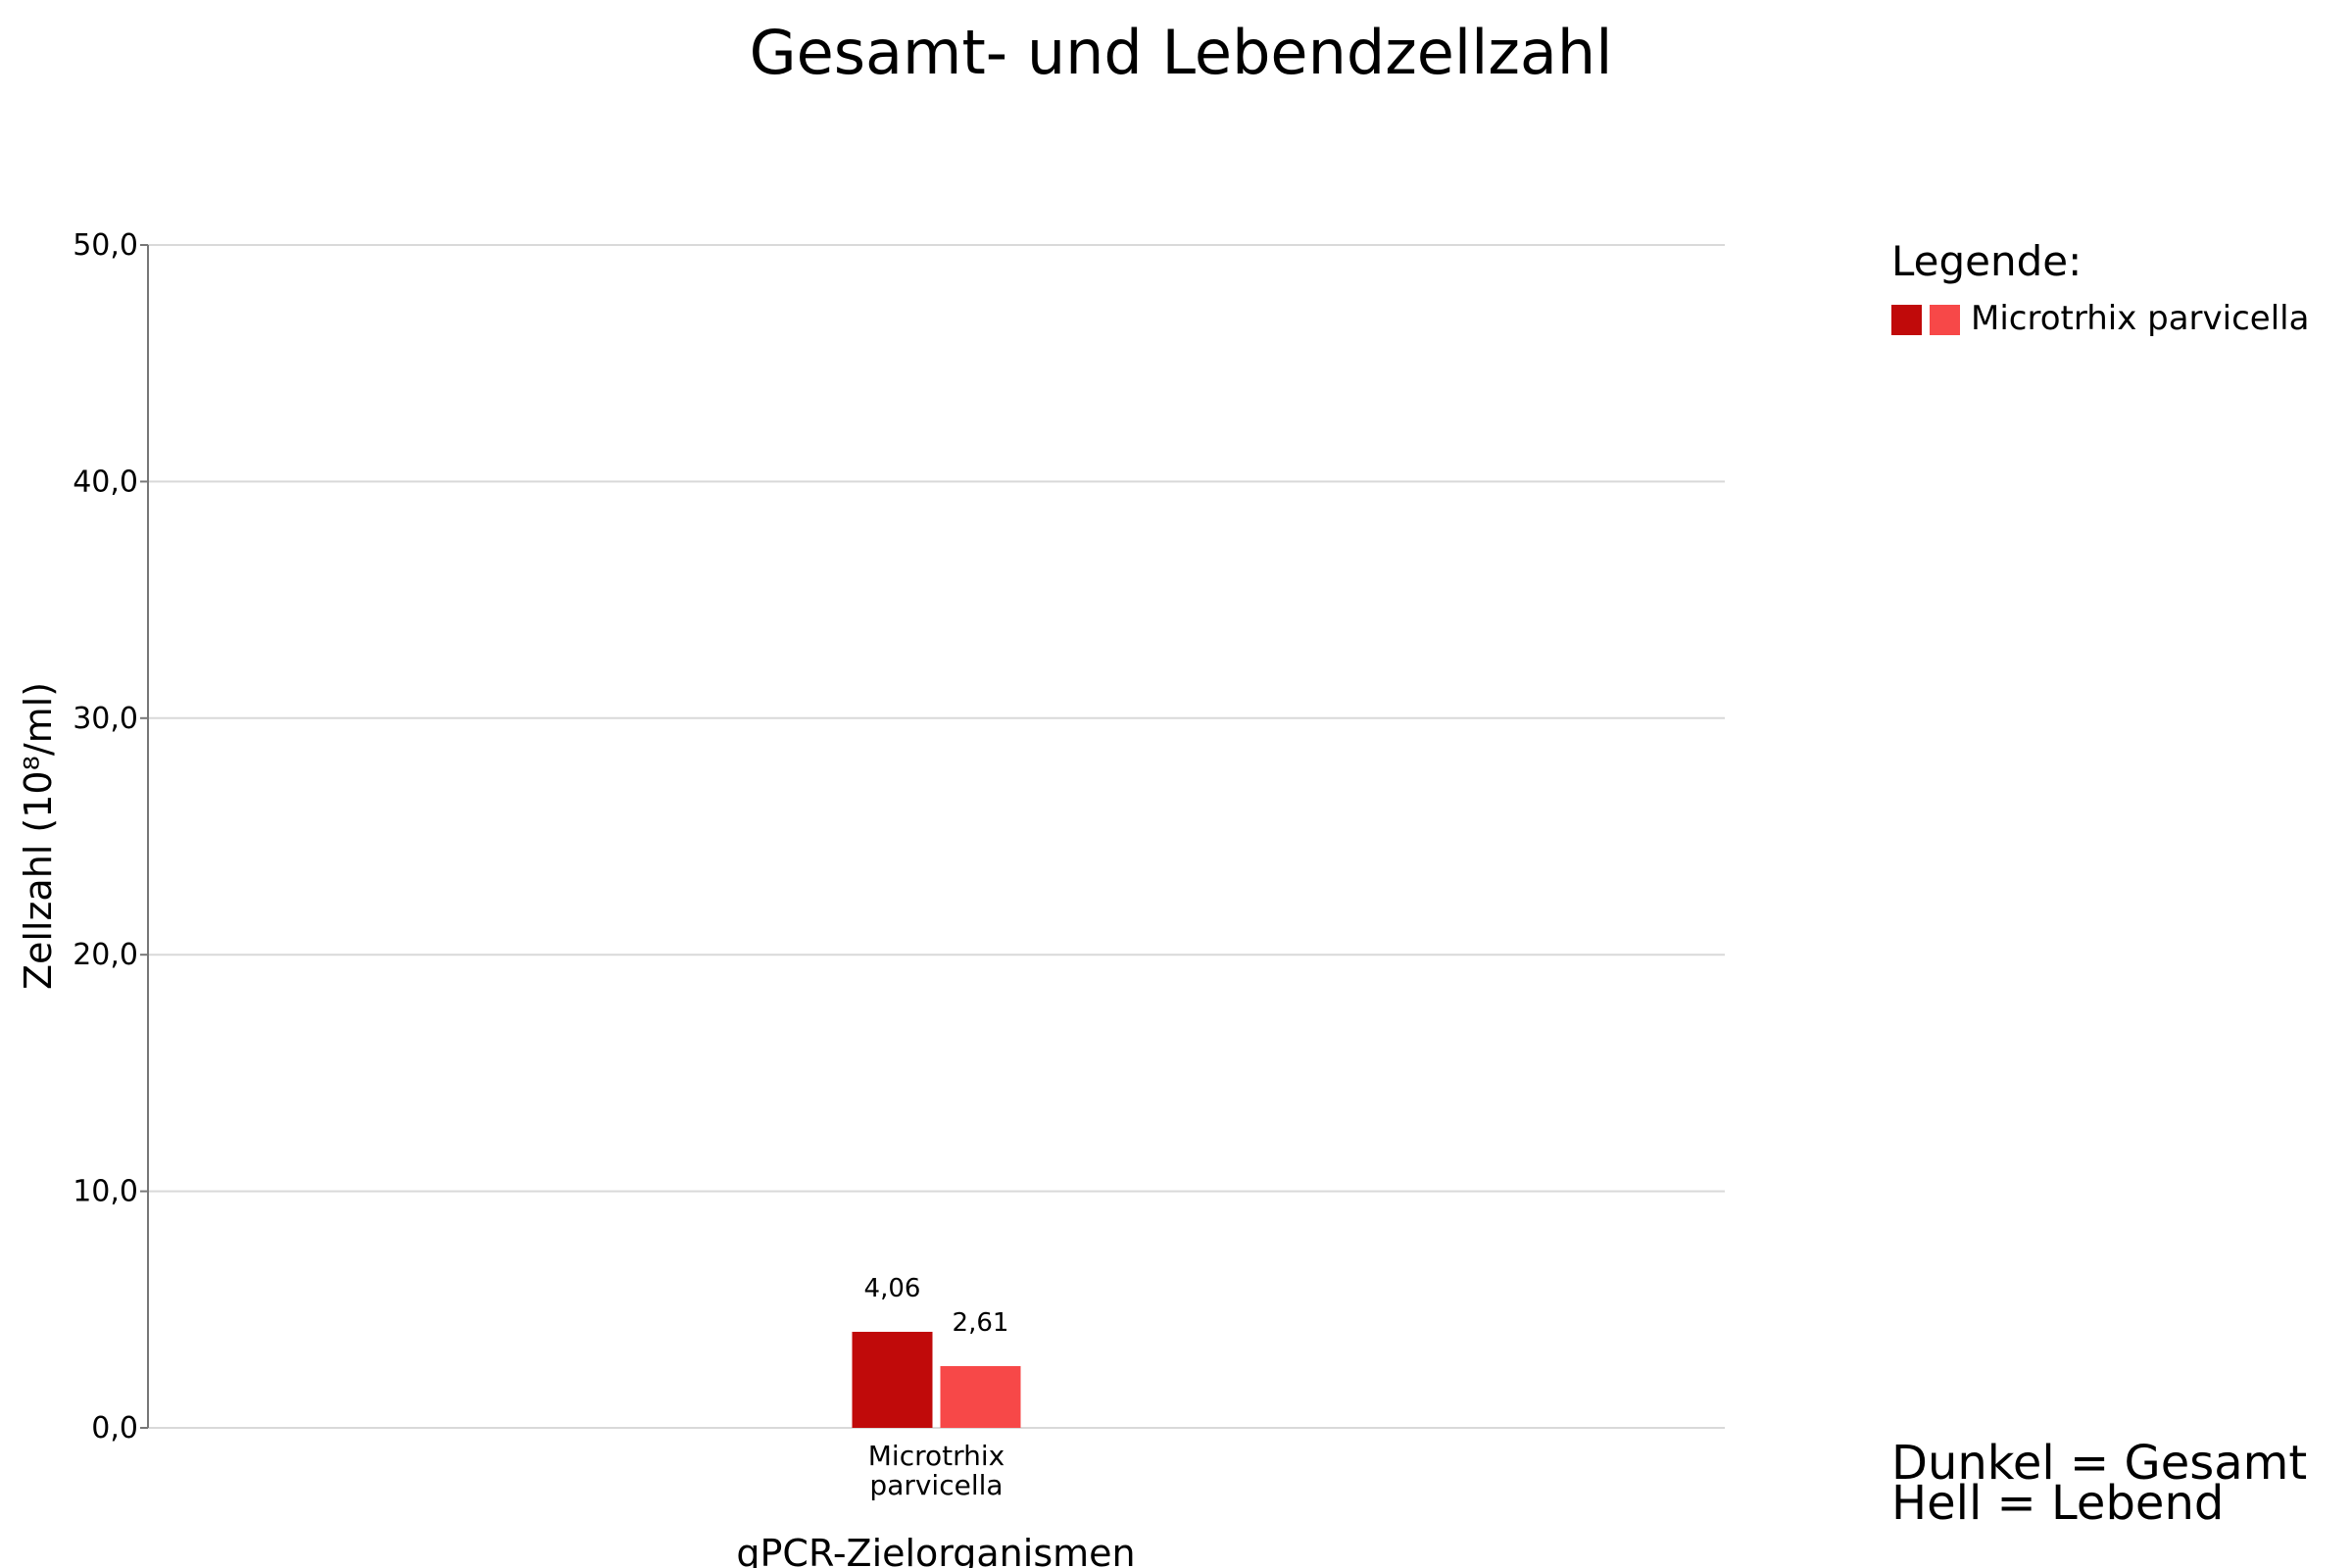 The image size is (2352, 1568). Describe the element at coordinates (114, 1428) in the screenshot. I see `y-tick-label: 0,0` at that location.